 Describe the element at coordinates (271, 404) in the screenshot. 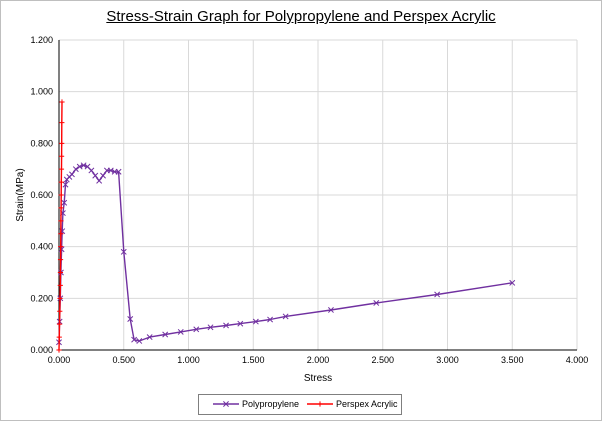

I see `legend-label-polypropylene: Polypropylene` at that location.